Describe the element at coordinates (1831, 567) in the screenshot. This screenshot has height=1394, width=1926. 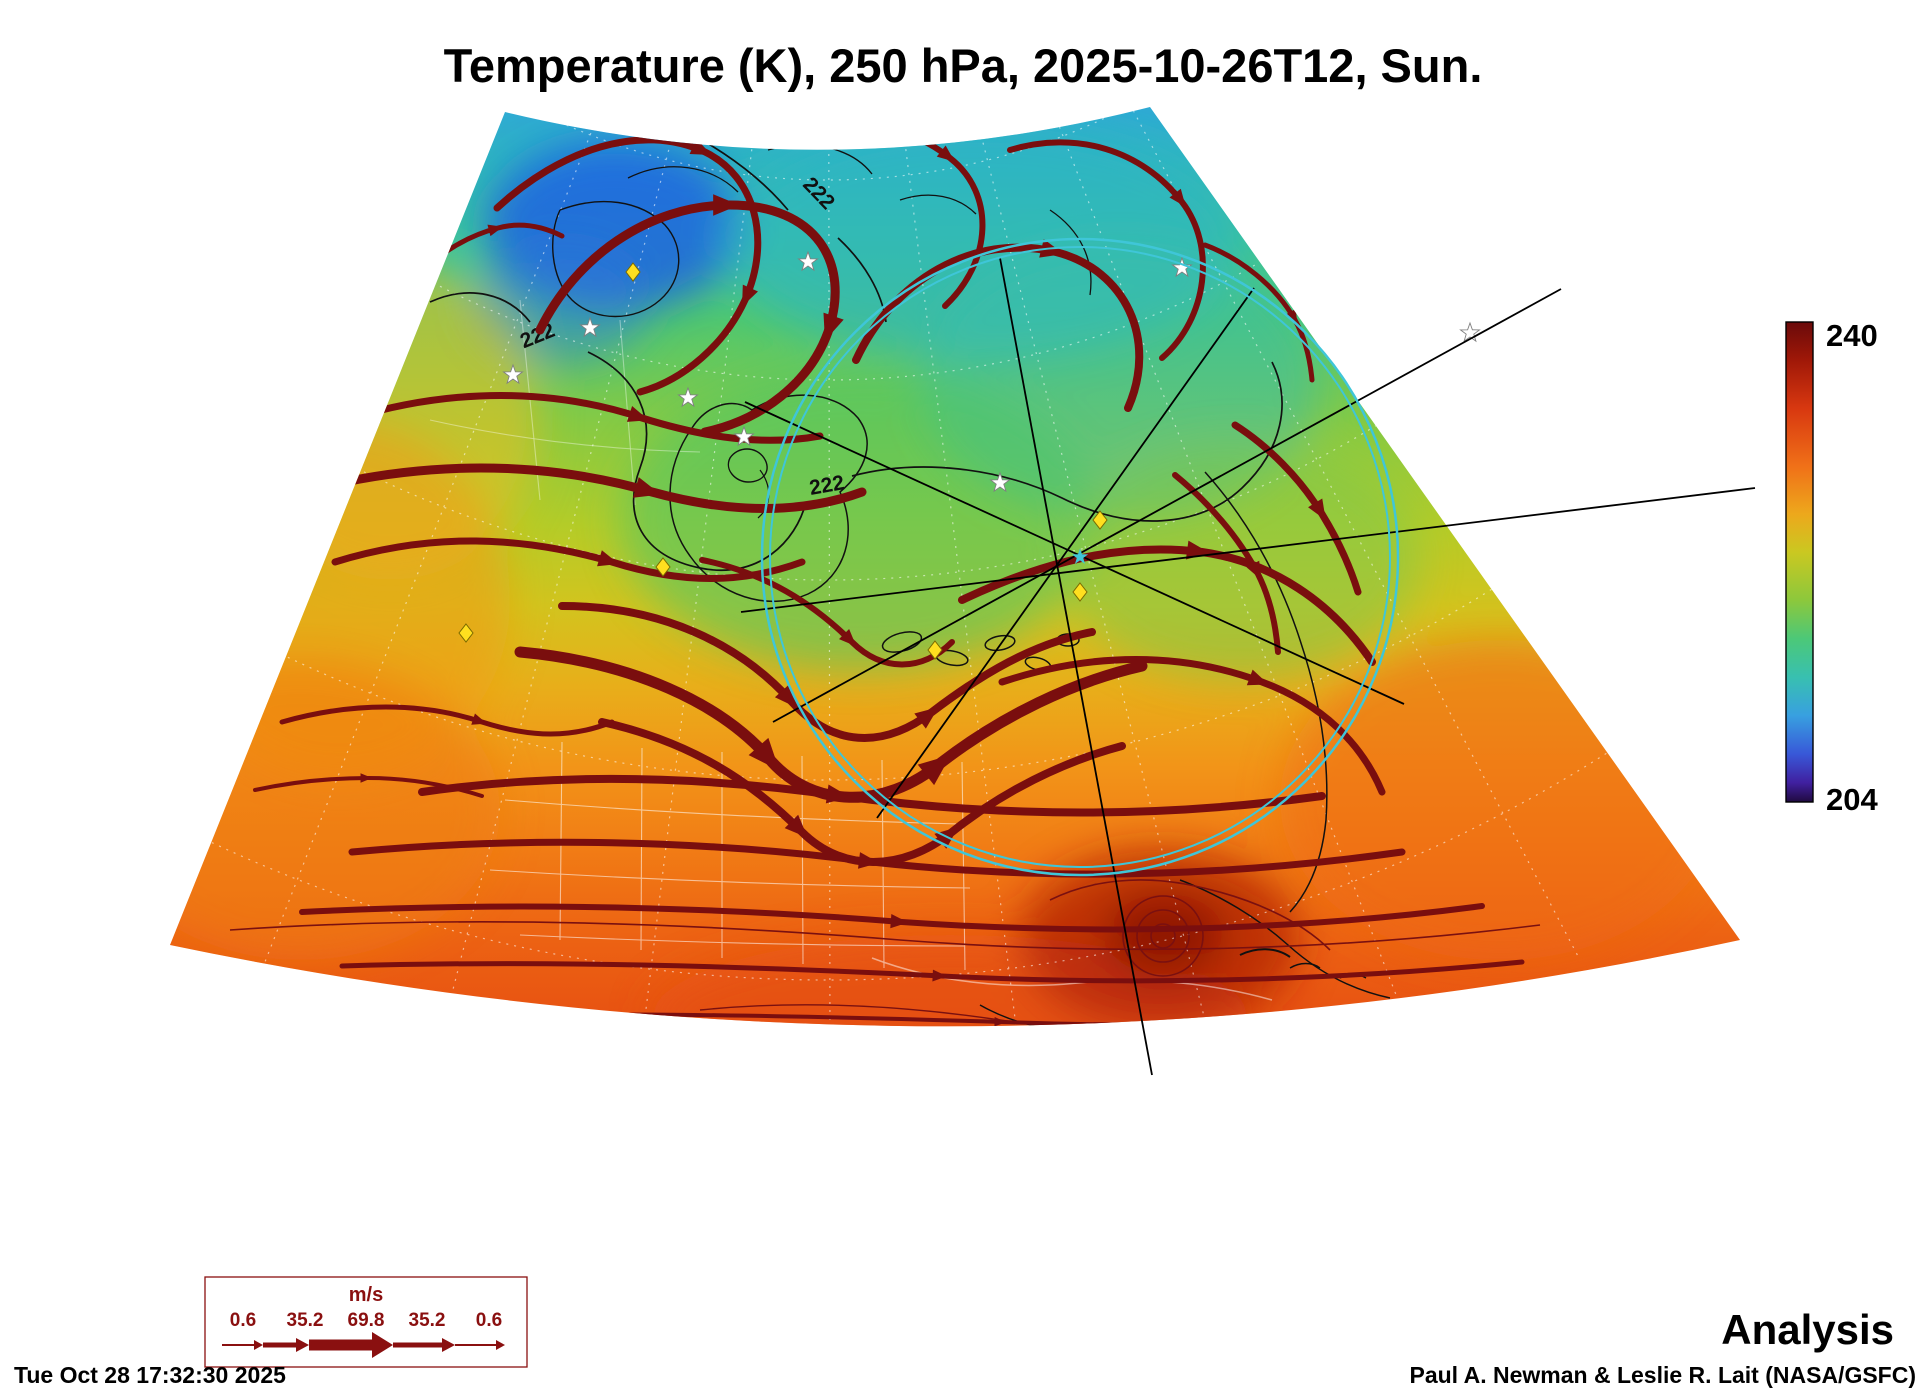
I see `colorbar: 240 204` at that location.